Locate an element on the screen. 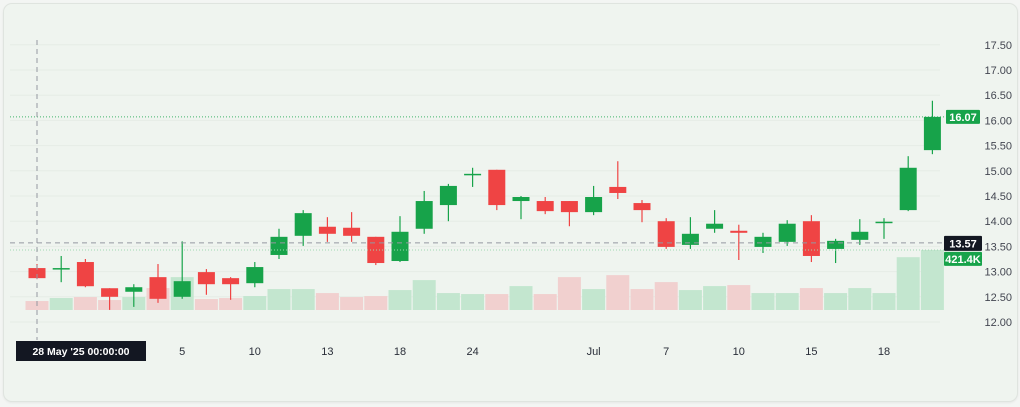 This screenshot has height=407, width=1020. y-tick-label: 12.00 is located at coordinates (998, 323).